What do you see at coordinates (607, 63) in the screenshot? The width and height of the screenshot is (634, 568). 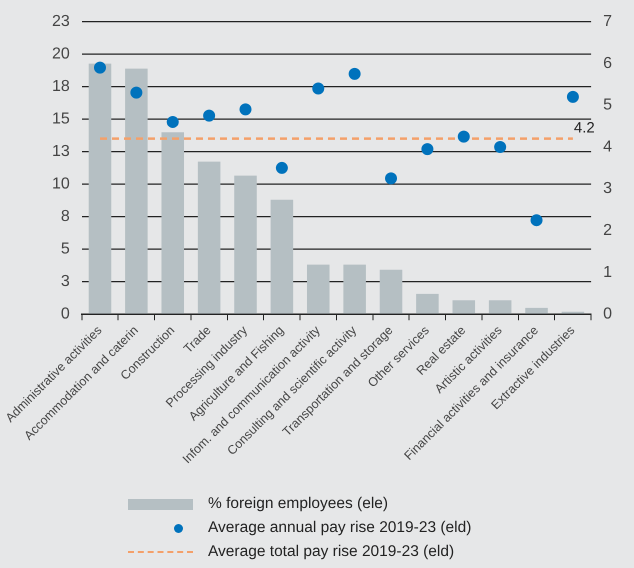 I see `y2-tick-label: 6` at bounding box center [607, 63].